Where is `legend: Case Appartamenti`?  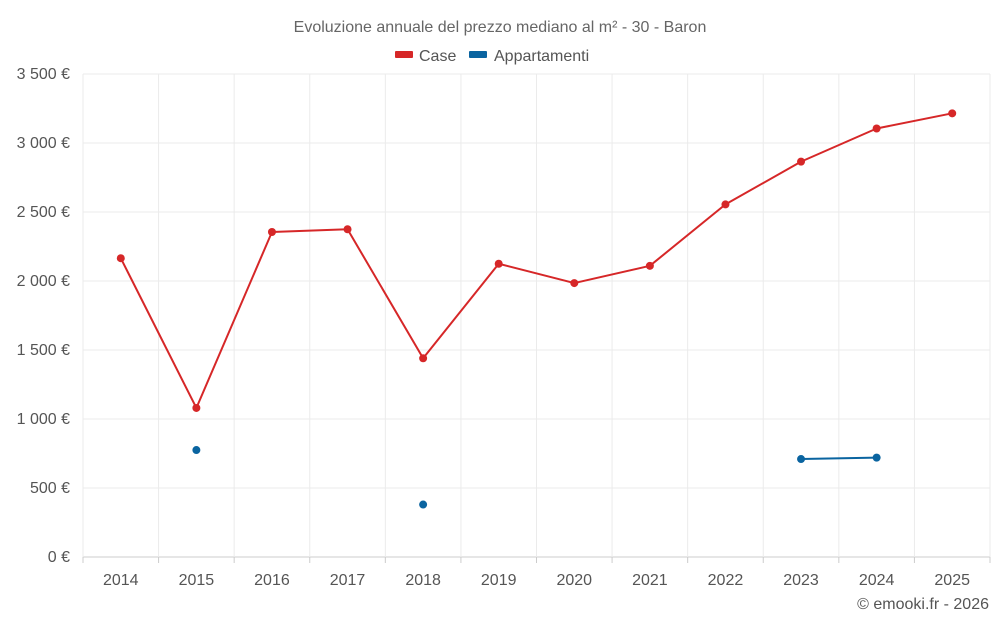
legend: Case Appartamenti is located at coordinates (492, 56).